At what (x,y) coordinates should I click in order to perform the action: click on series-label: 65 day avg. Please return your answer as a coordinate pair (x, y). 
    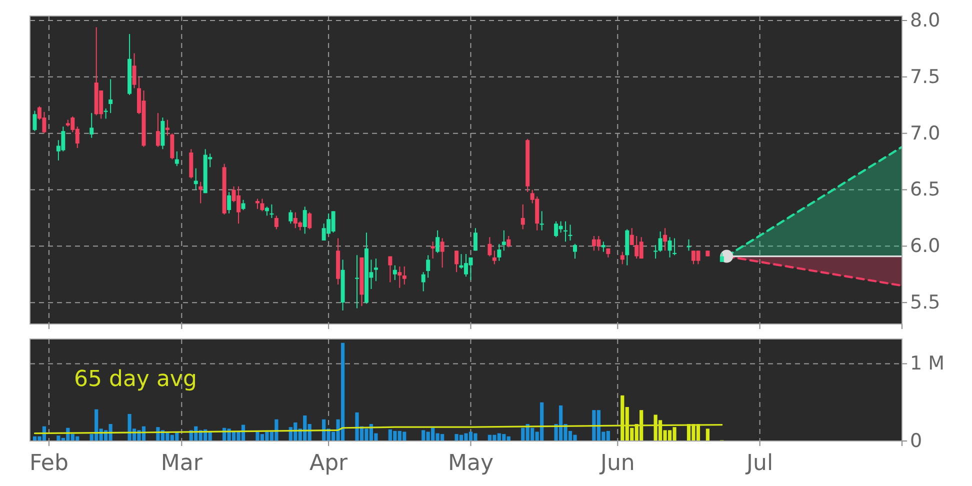
    Looking at the image, I should click on (135, 379).